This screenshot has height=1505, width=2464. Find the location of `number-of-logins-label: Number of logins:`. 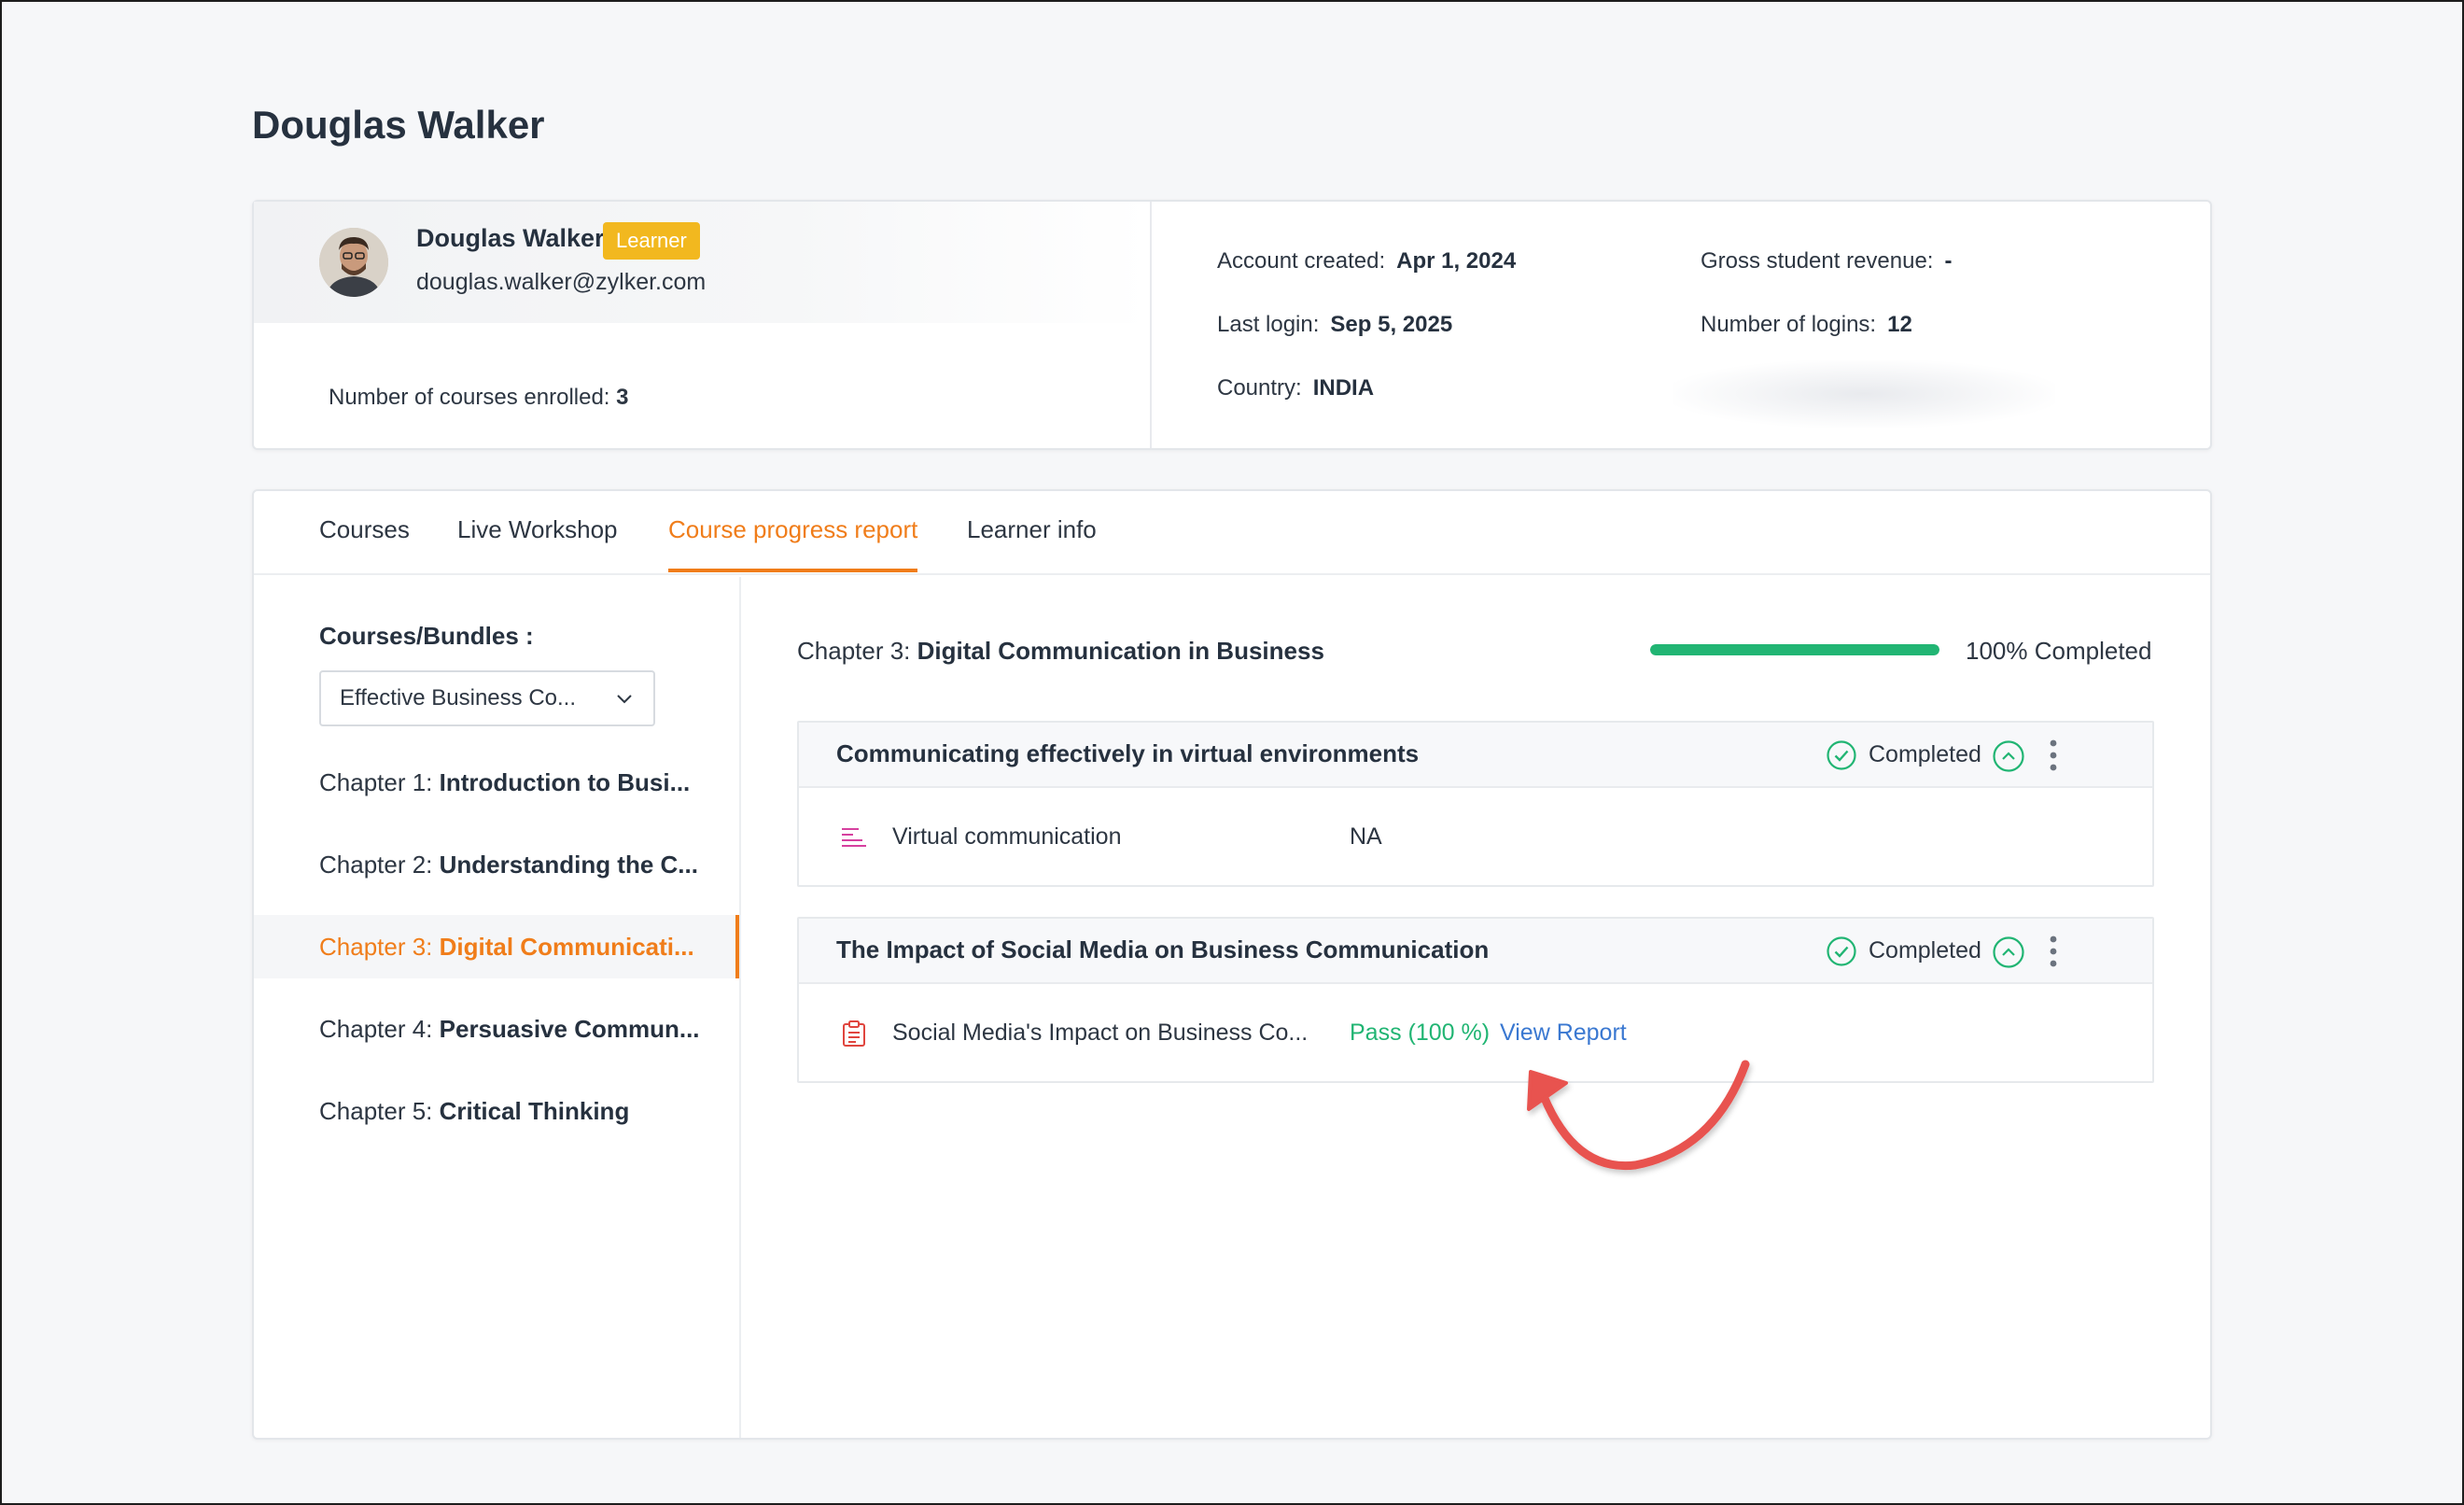

number-of-logins-label: Number of logins: is located at coordinates (1789, 324).